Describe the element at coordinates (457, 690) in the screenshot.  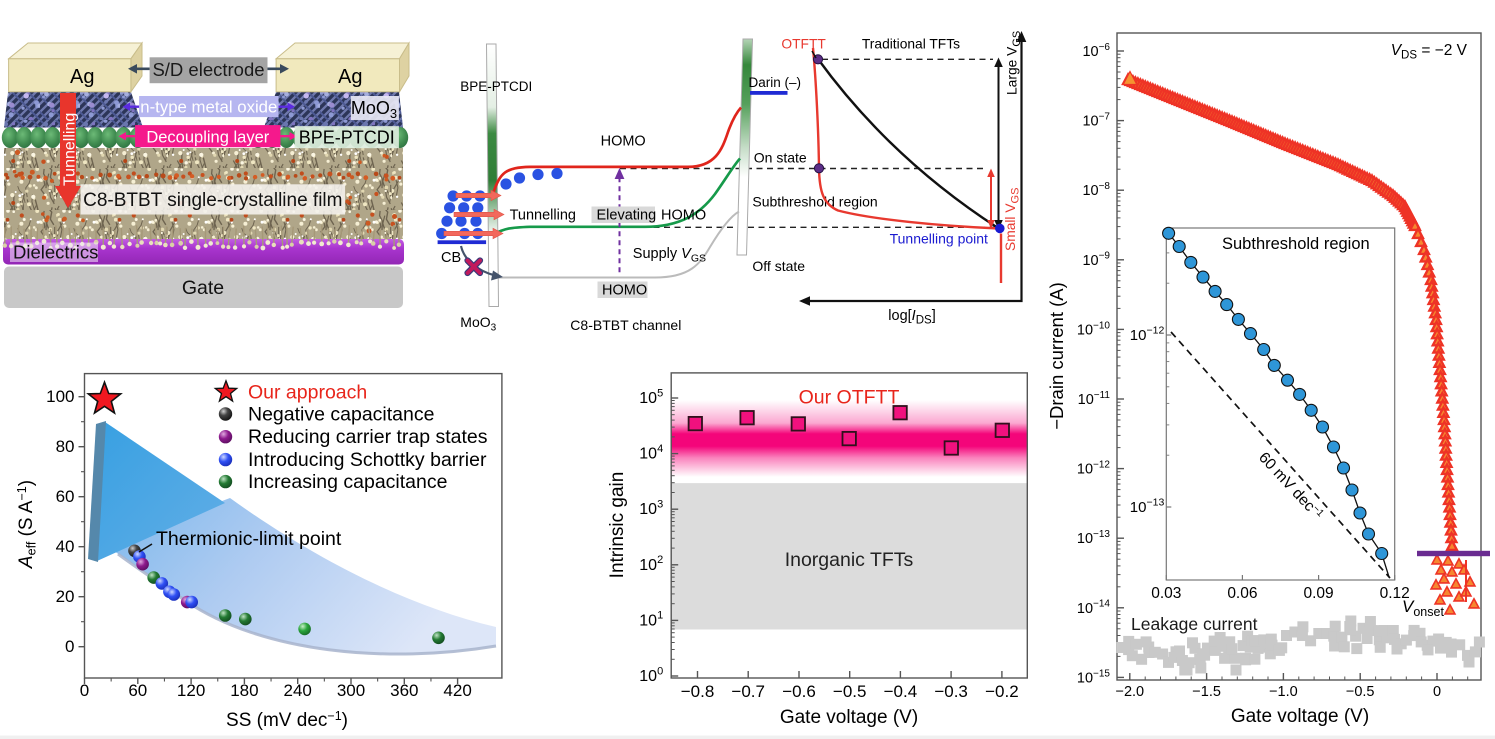
I see `svg-text: 420` at that location.